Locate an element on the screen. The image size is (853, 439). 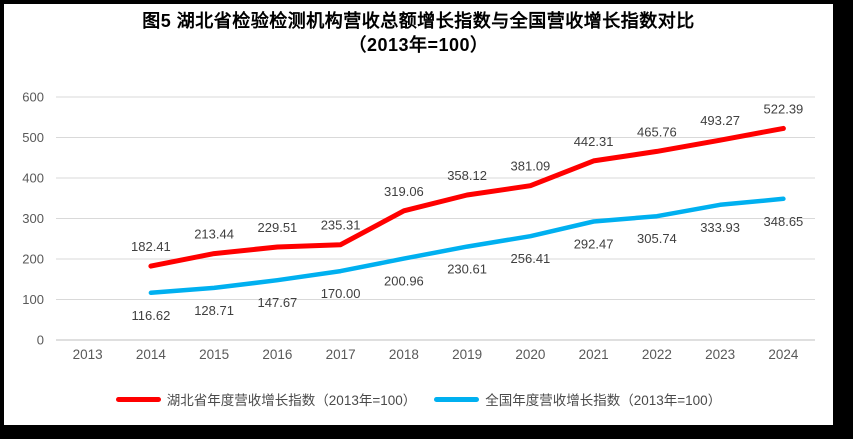
data-label: 333.93 is located at coordinates (720, 227).